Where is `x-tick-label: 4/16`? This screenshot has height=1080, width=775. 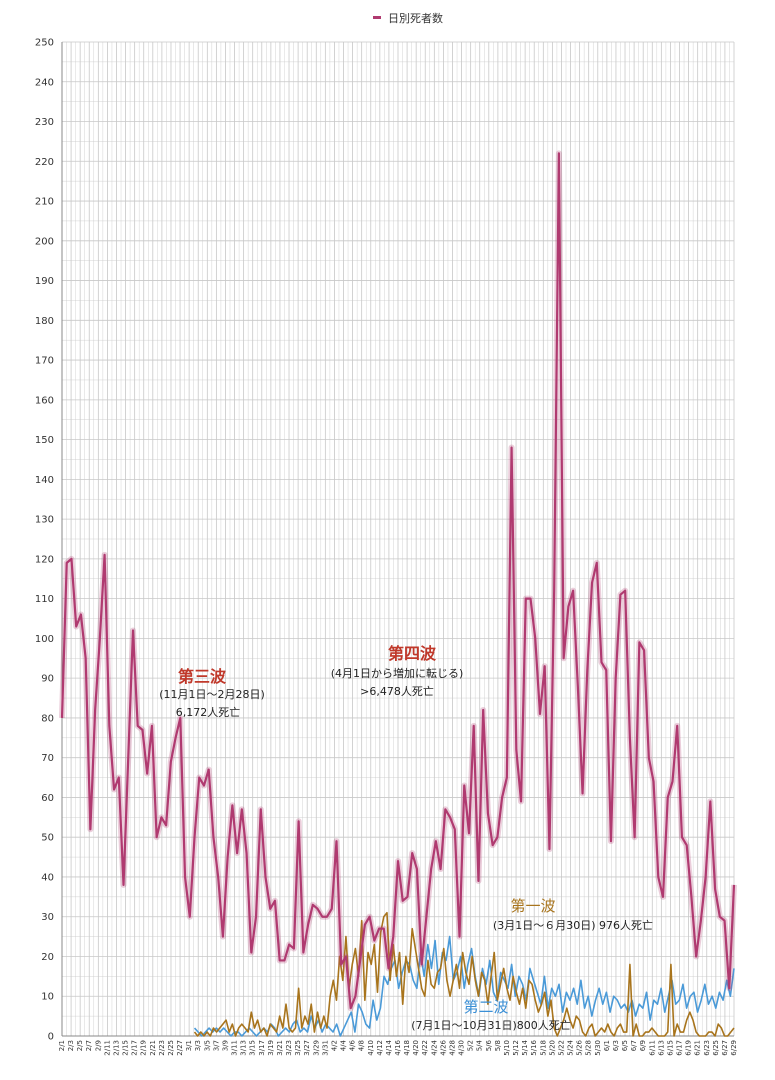 x-tick-label: 4/16 is located at coordinates (398, 1047).